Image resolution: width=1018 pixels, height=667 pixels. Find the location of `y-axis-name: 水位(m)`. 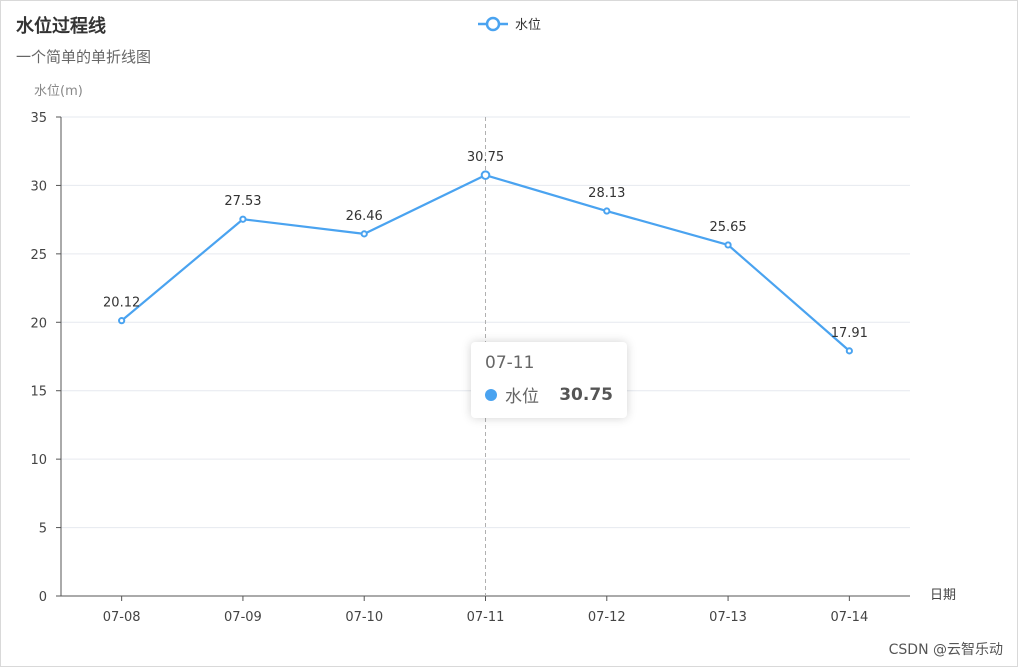

y-axis-name: 水位(m) is located at coordinates (58, 91).